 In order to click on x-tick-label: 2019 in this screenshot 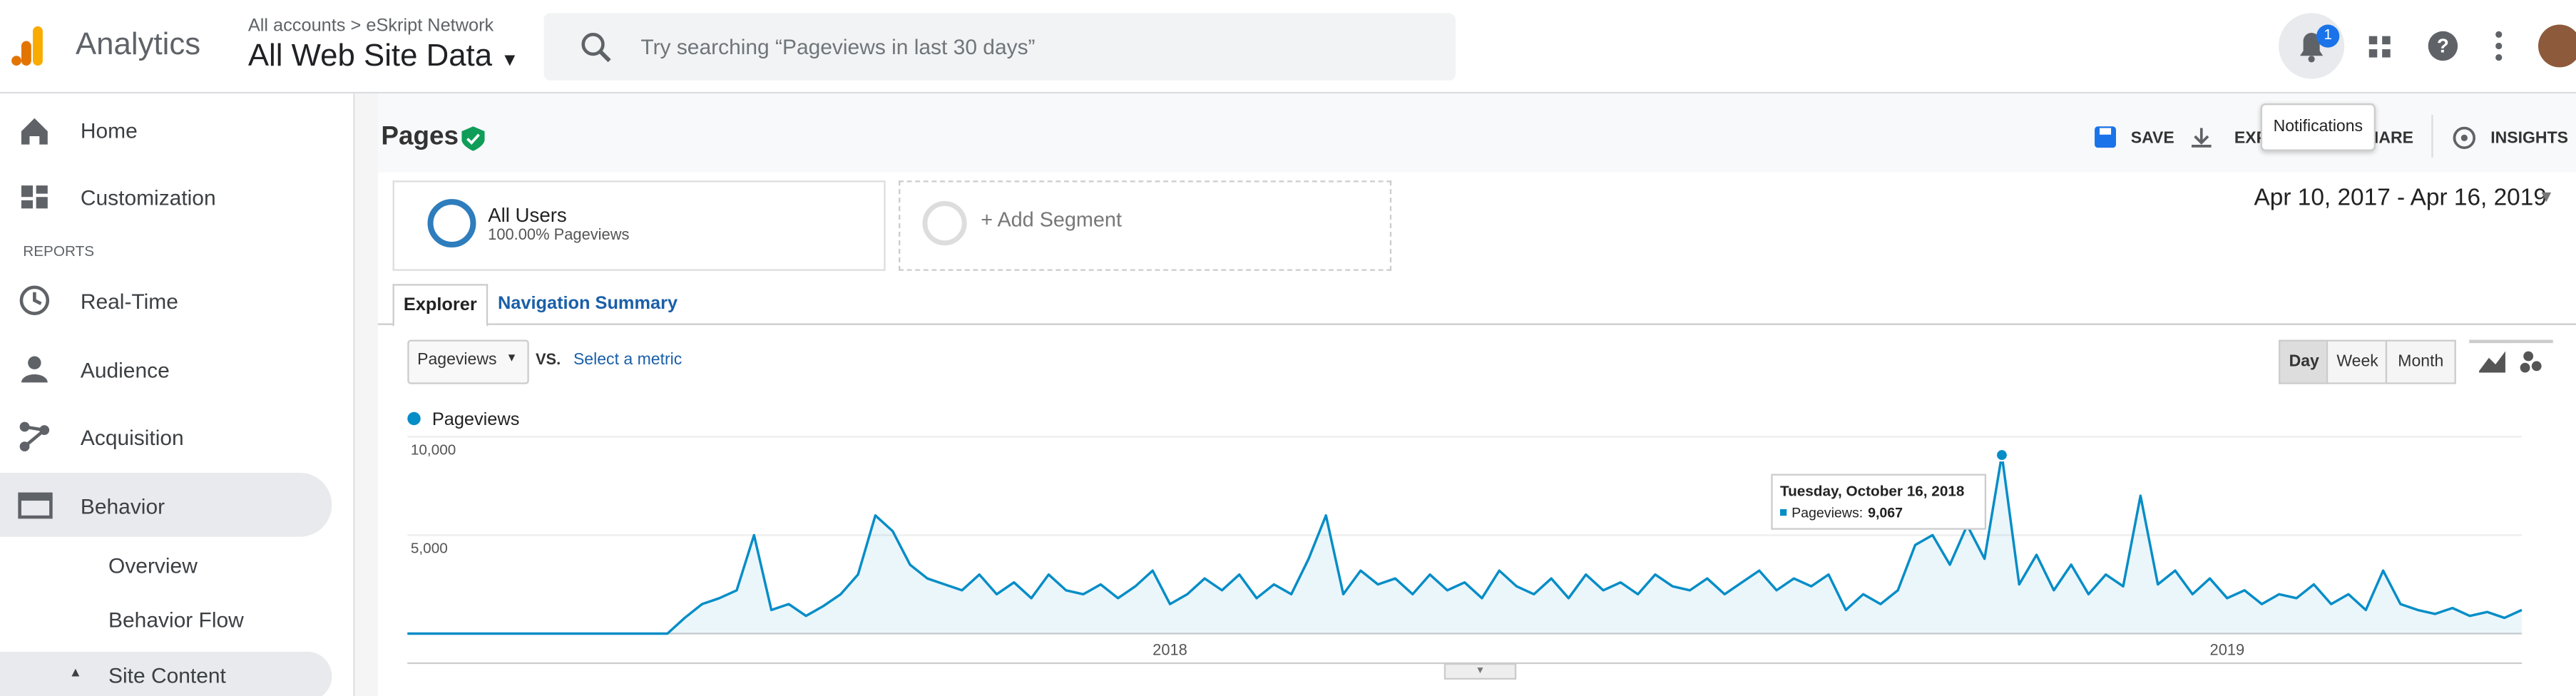, I will do `click(2228, 649)`.